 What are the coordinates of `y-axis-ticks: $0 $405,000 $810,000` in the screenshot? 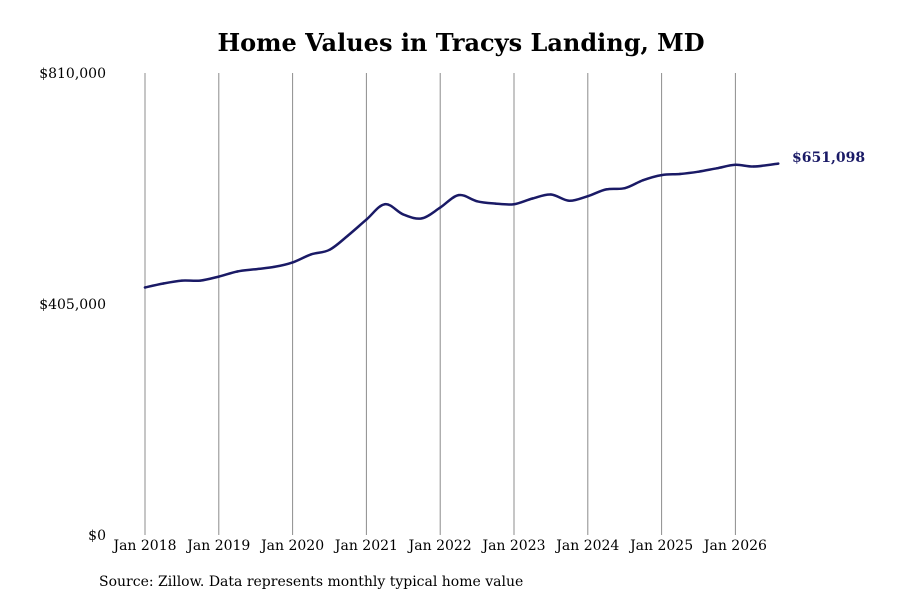 It's located at (72, 305).